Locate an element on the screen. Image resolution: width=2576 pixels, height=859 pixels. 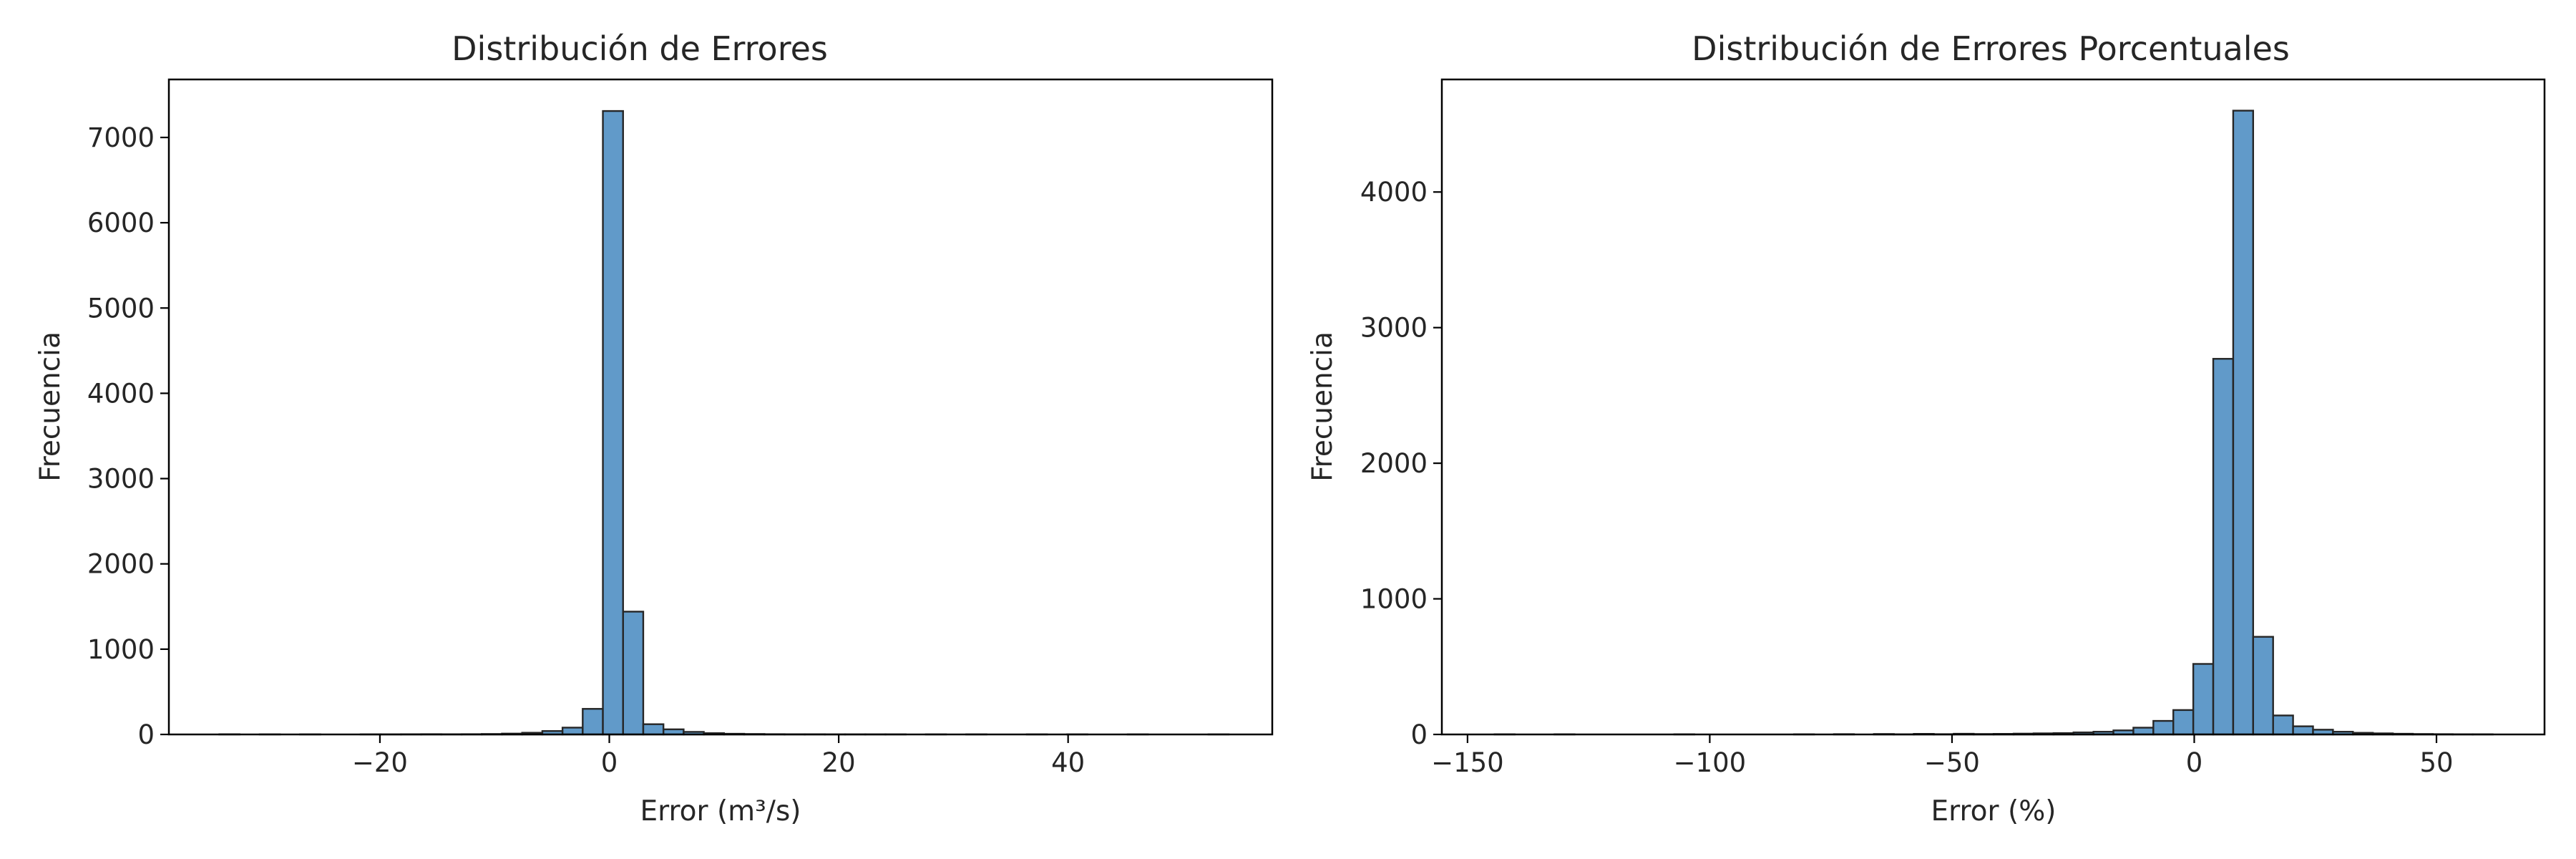
x-tick-label: −20 is located at coordinates (380, 762).